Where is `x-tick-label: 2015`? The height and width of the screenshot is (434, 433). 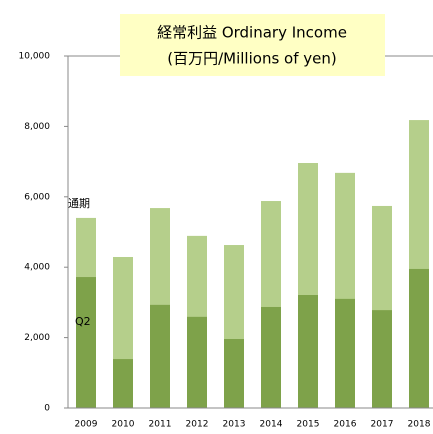
x-tick-label: 2015 is located at coordinates (308, 425).